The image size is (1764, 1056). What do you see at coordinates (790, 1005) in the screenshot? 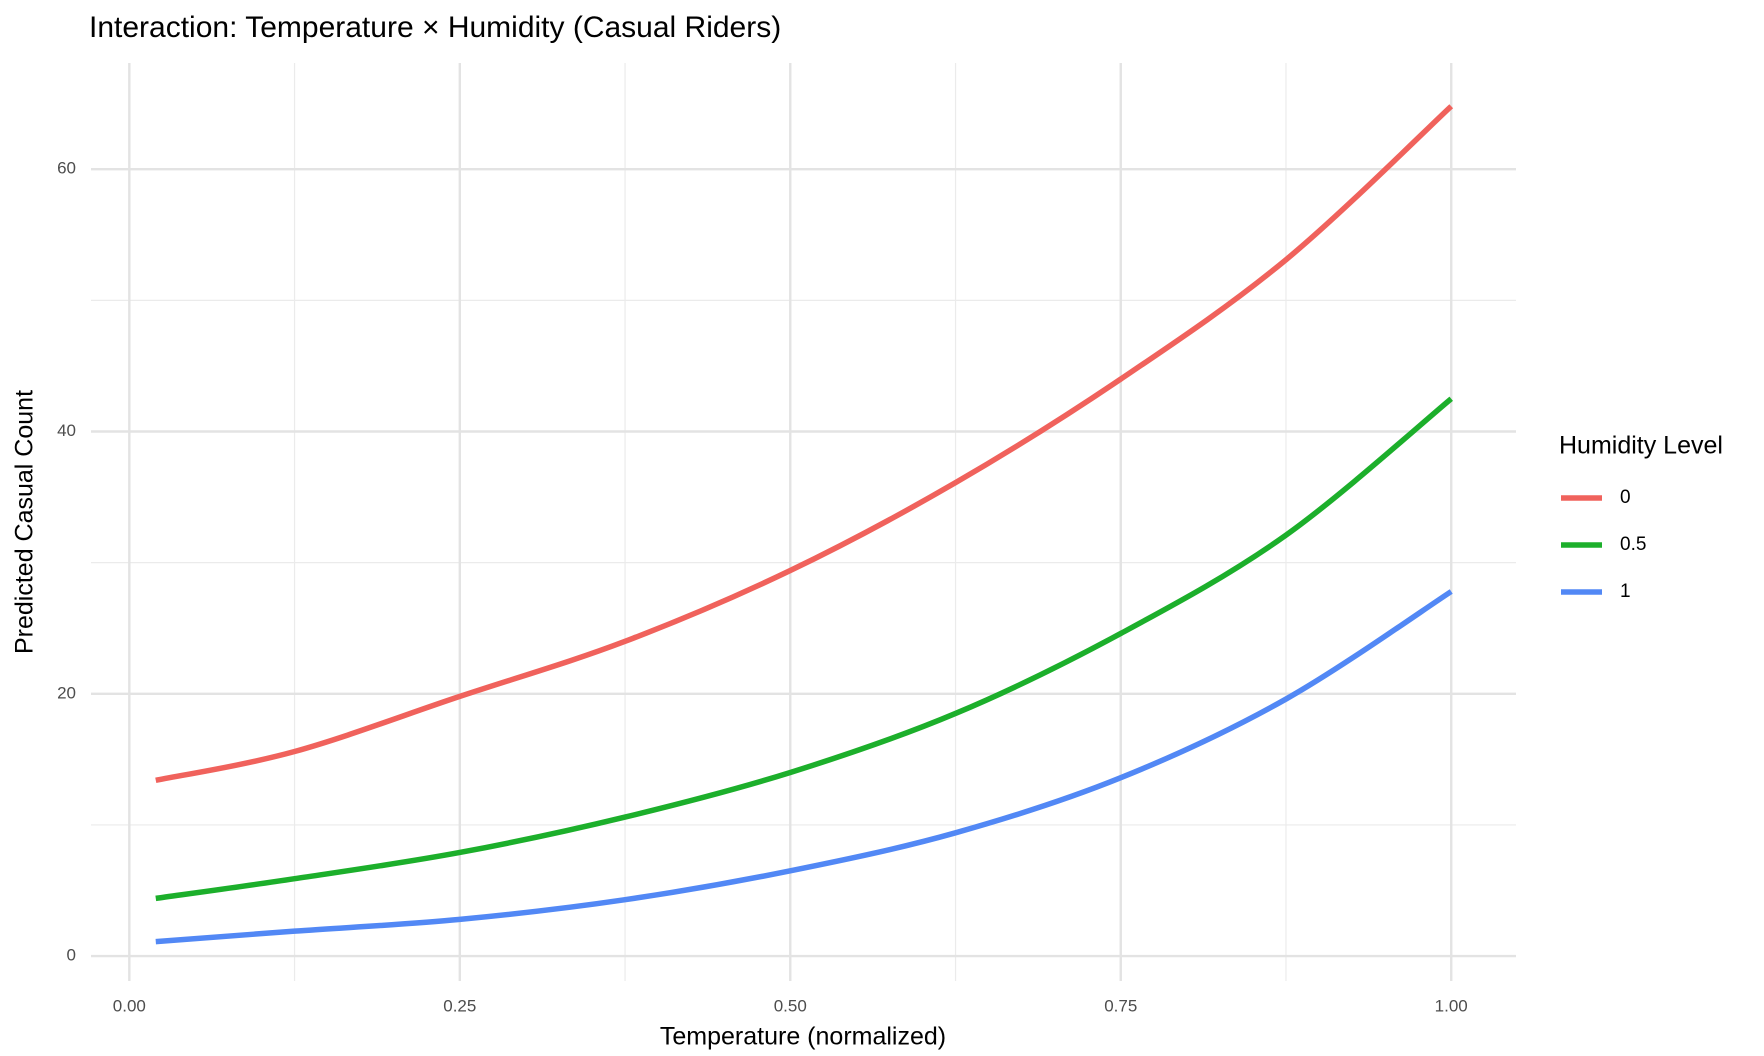
I see `x-tick-label: 0.50` at bounding box center [790, 1005].